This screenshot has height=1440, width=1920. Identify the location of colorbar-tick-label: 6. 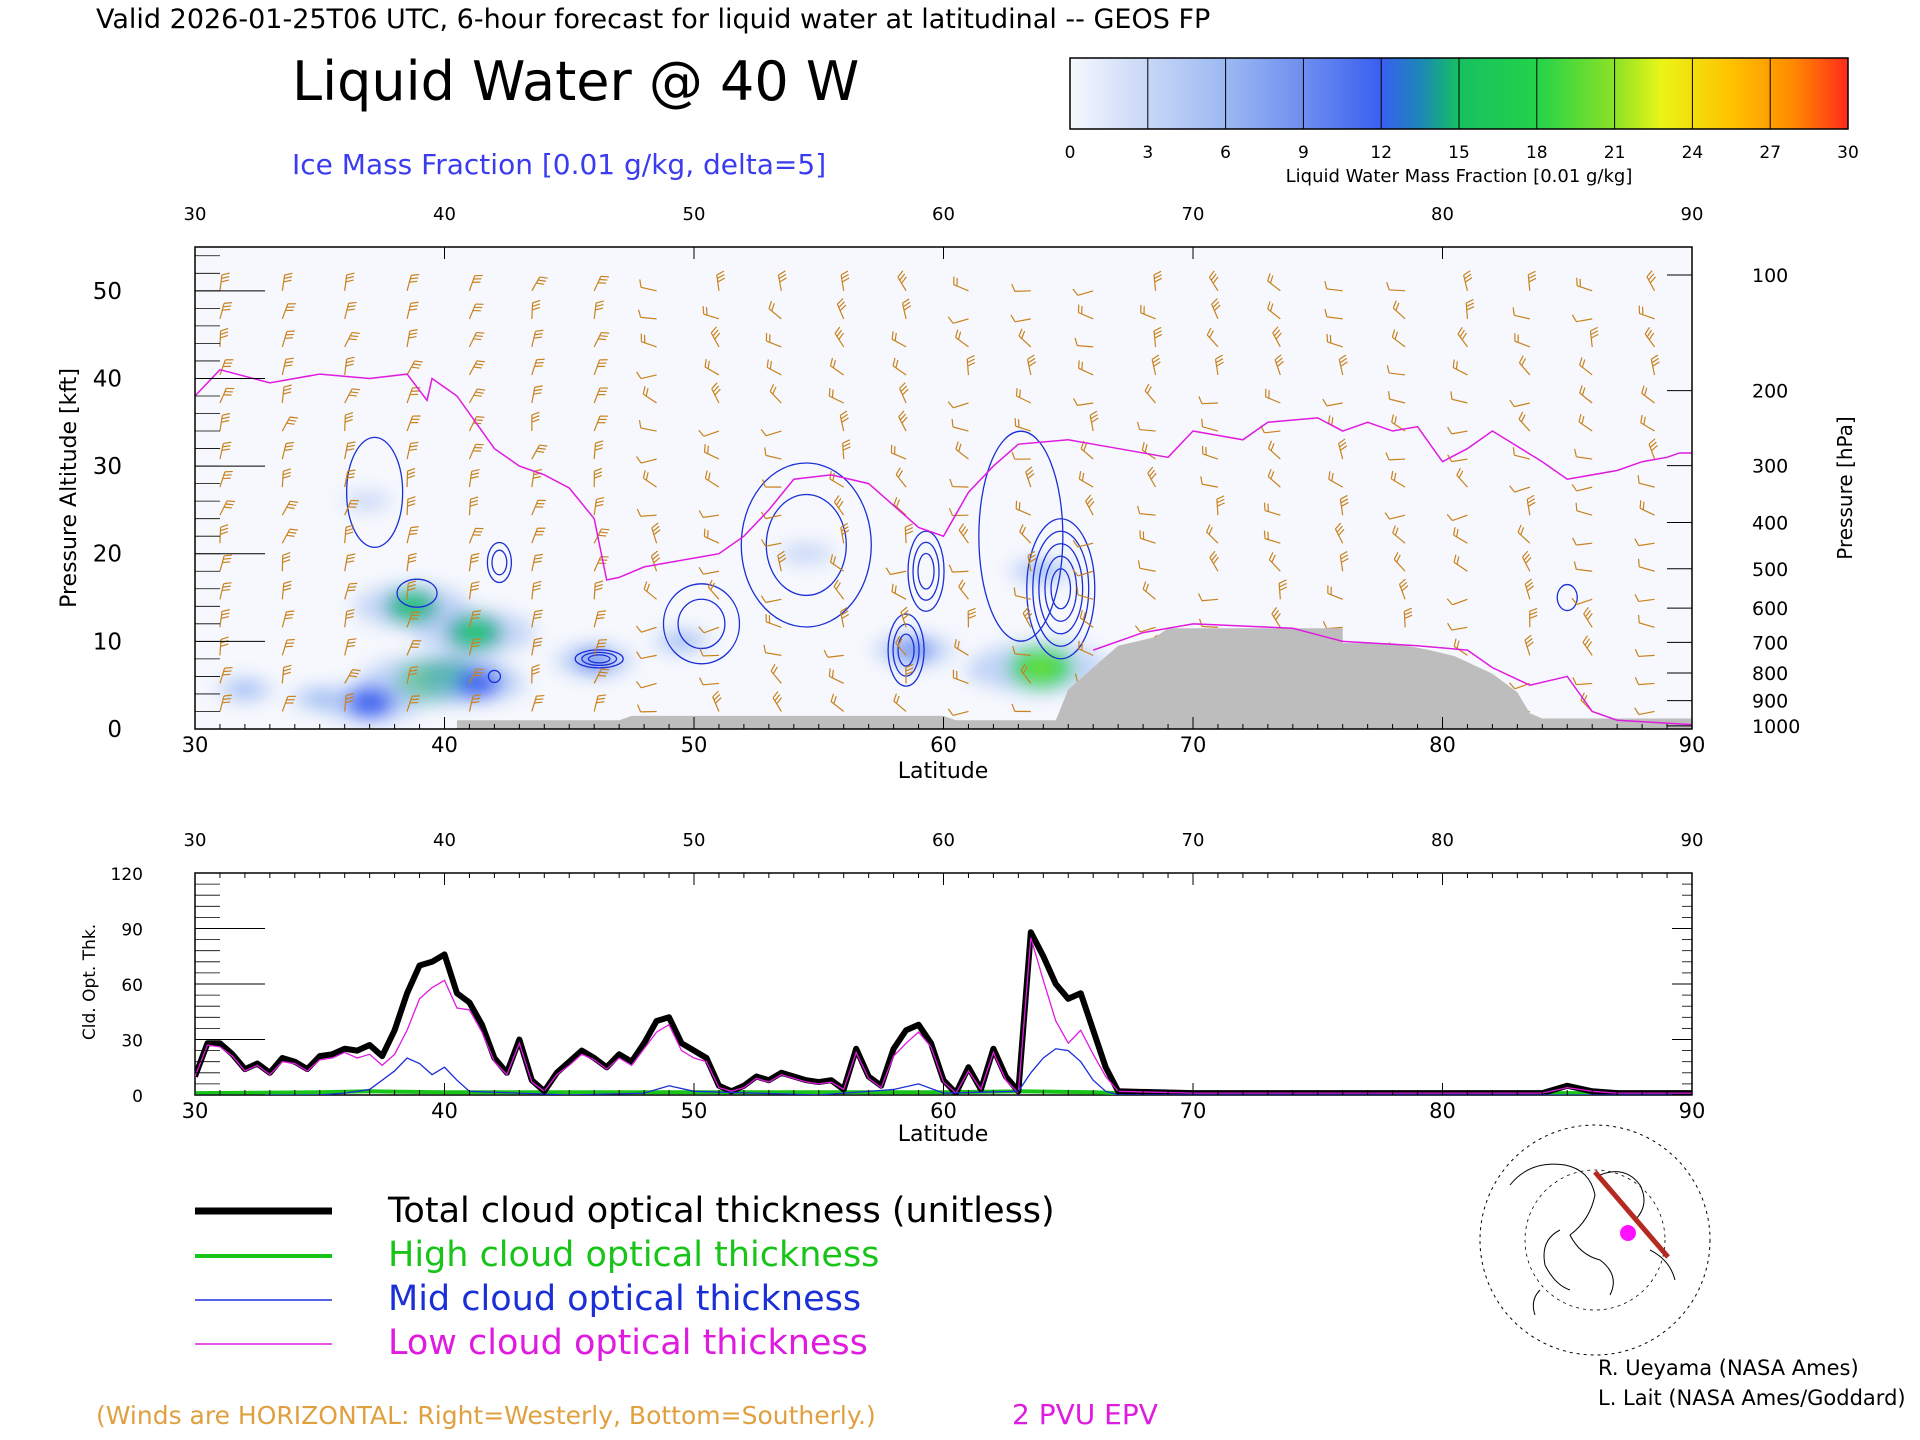
(1225, 153).